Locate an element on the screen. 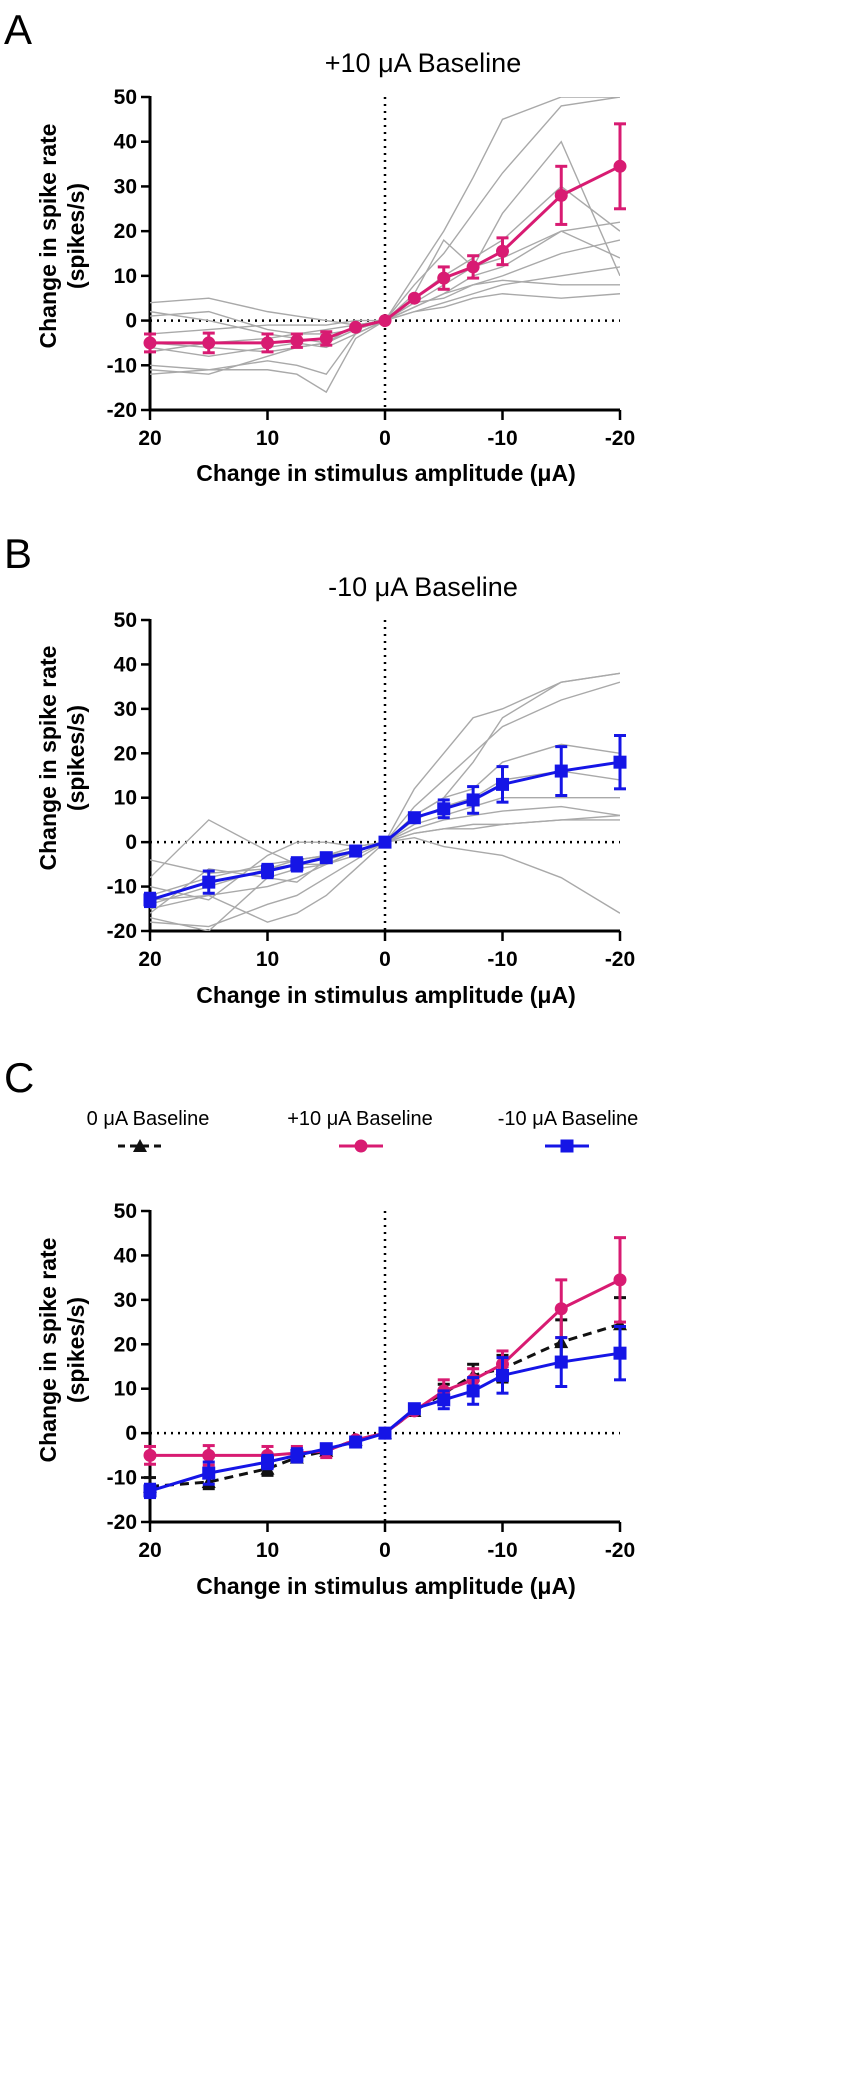 The height and width of the screenshot is (2093, 850). panel-c-series-triangle is located at coordinates (385, 1396).